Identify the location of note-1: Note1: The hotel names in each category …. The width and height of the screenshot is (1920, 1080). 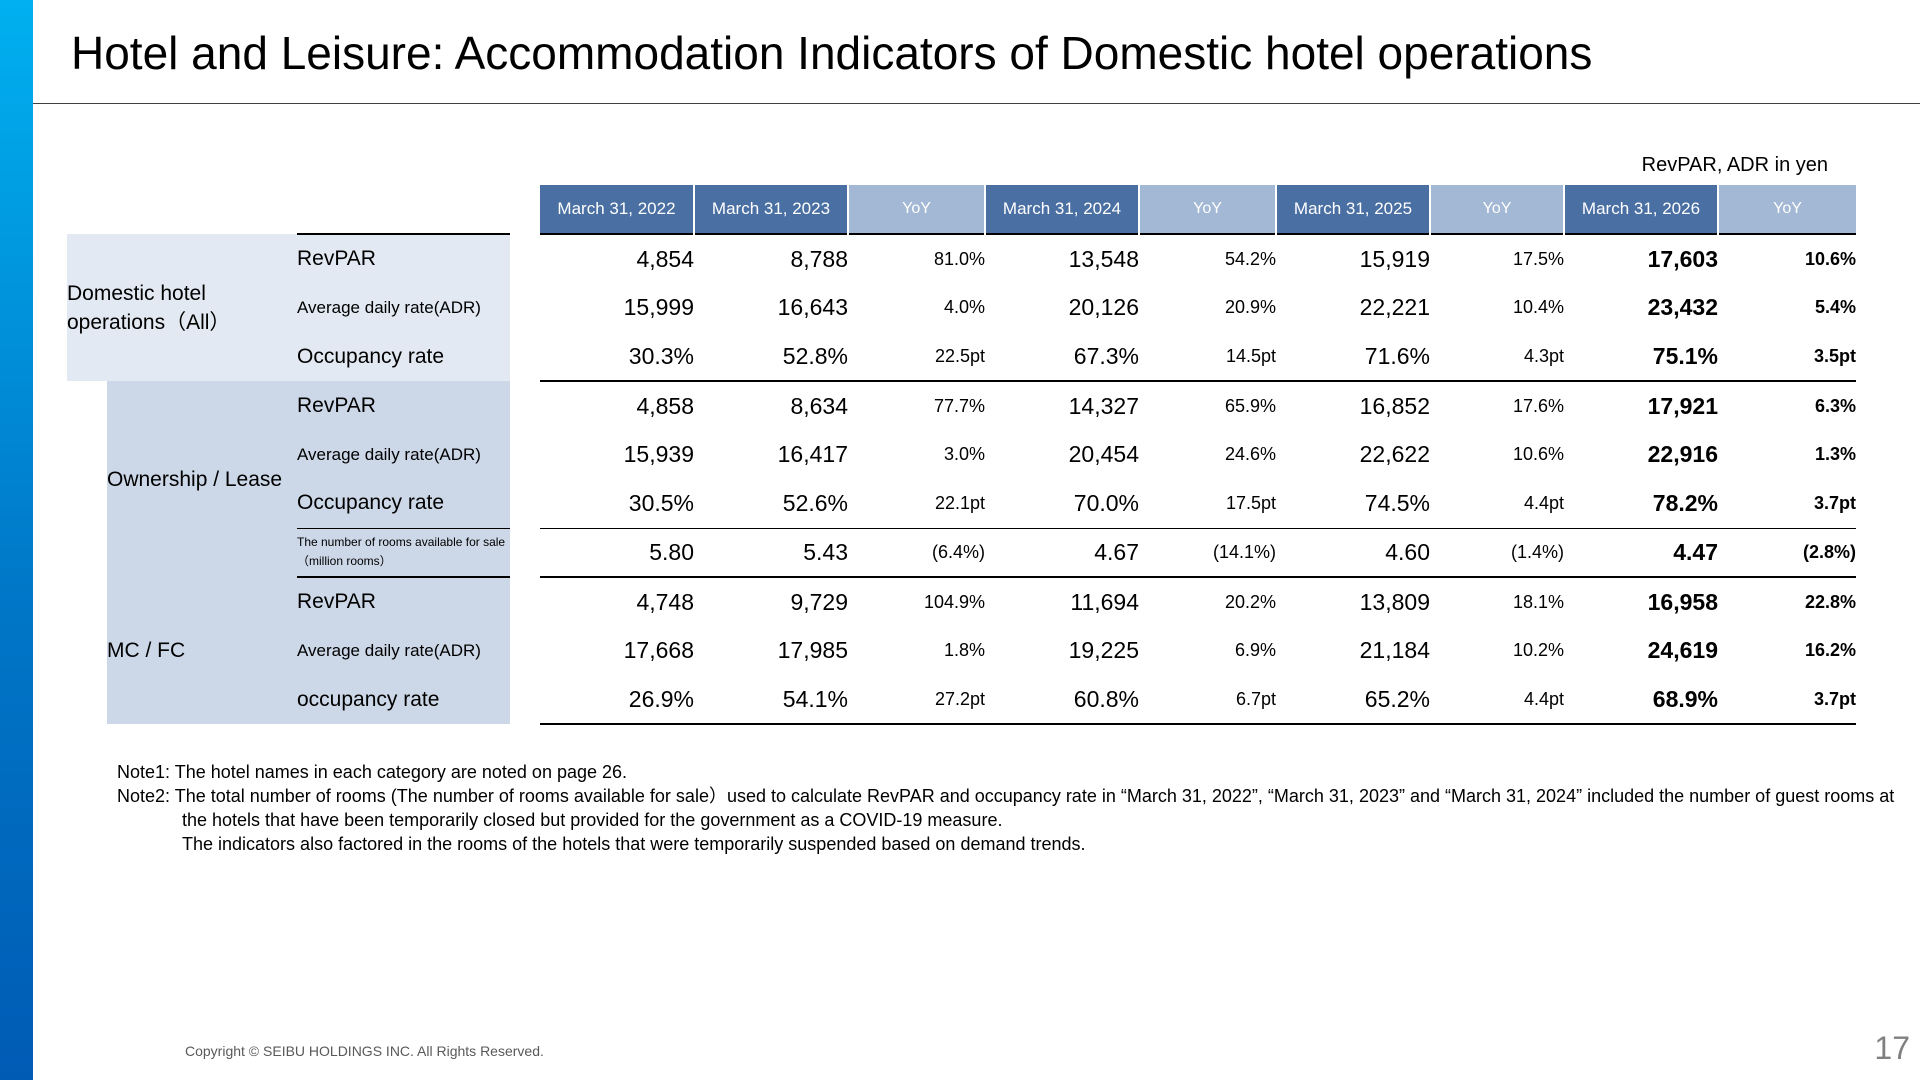
(372, 772).